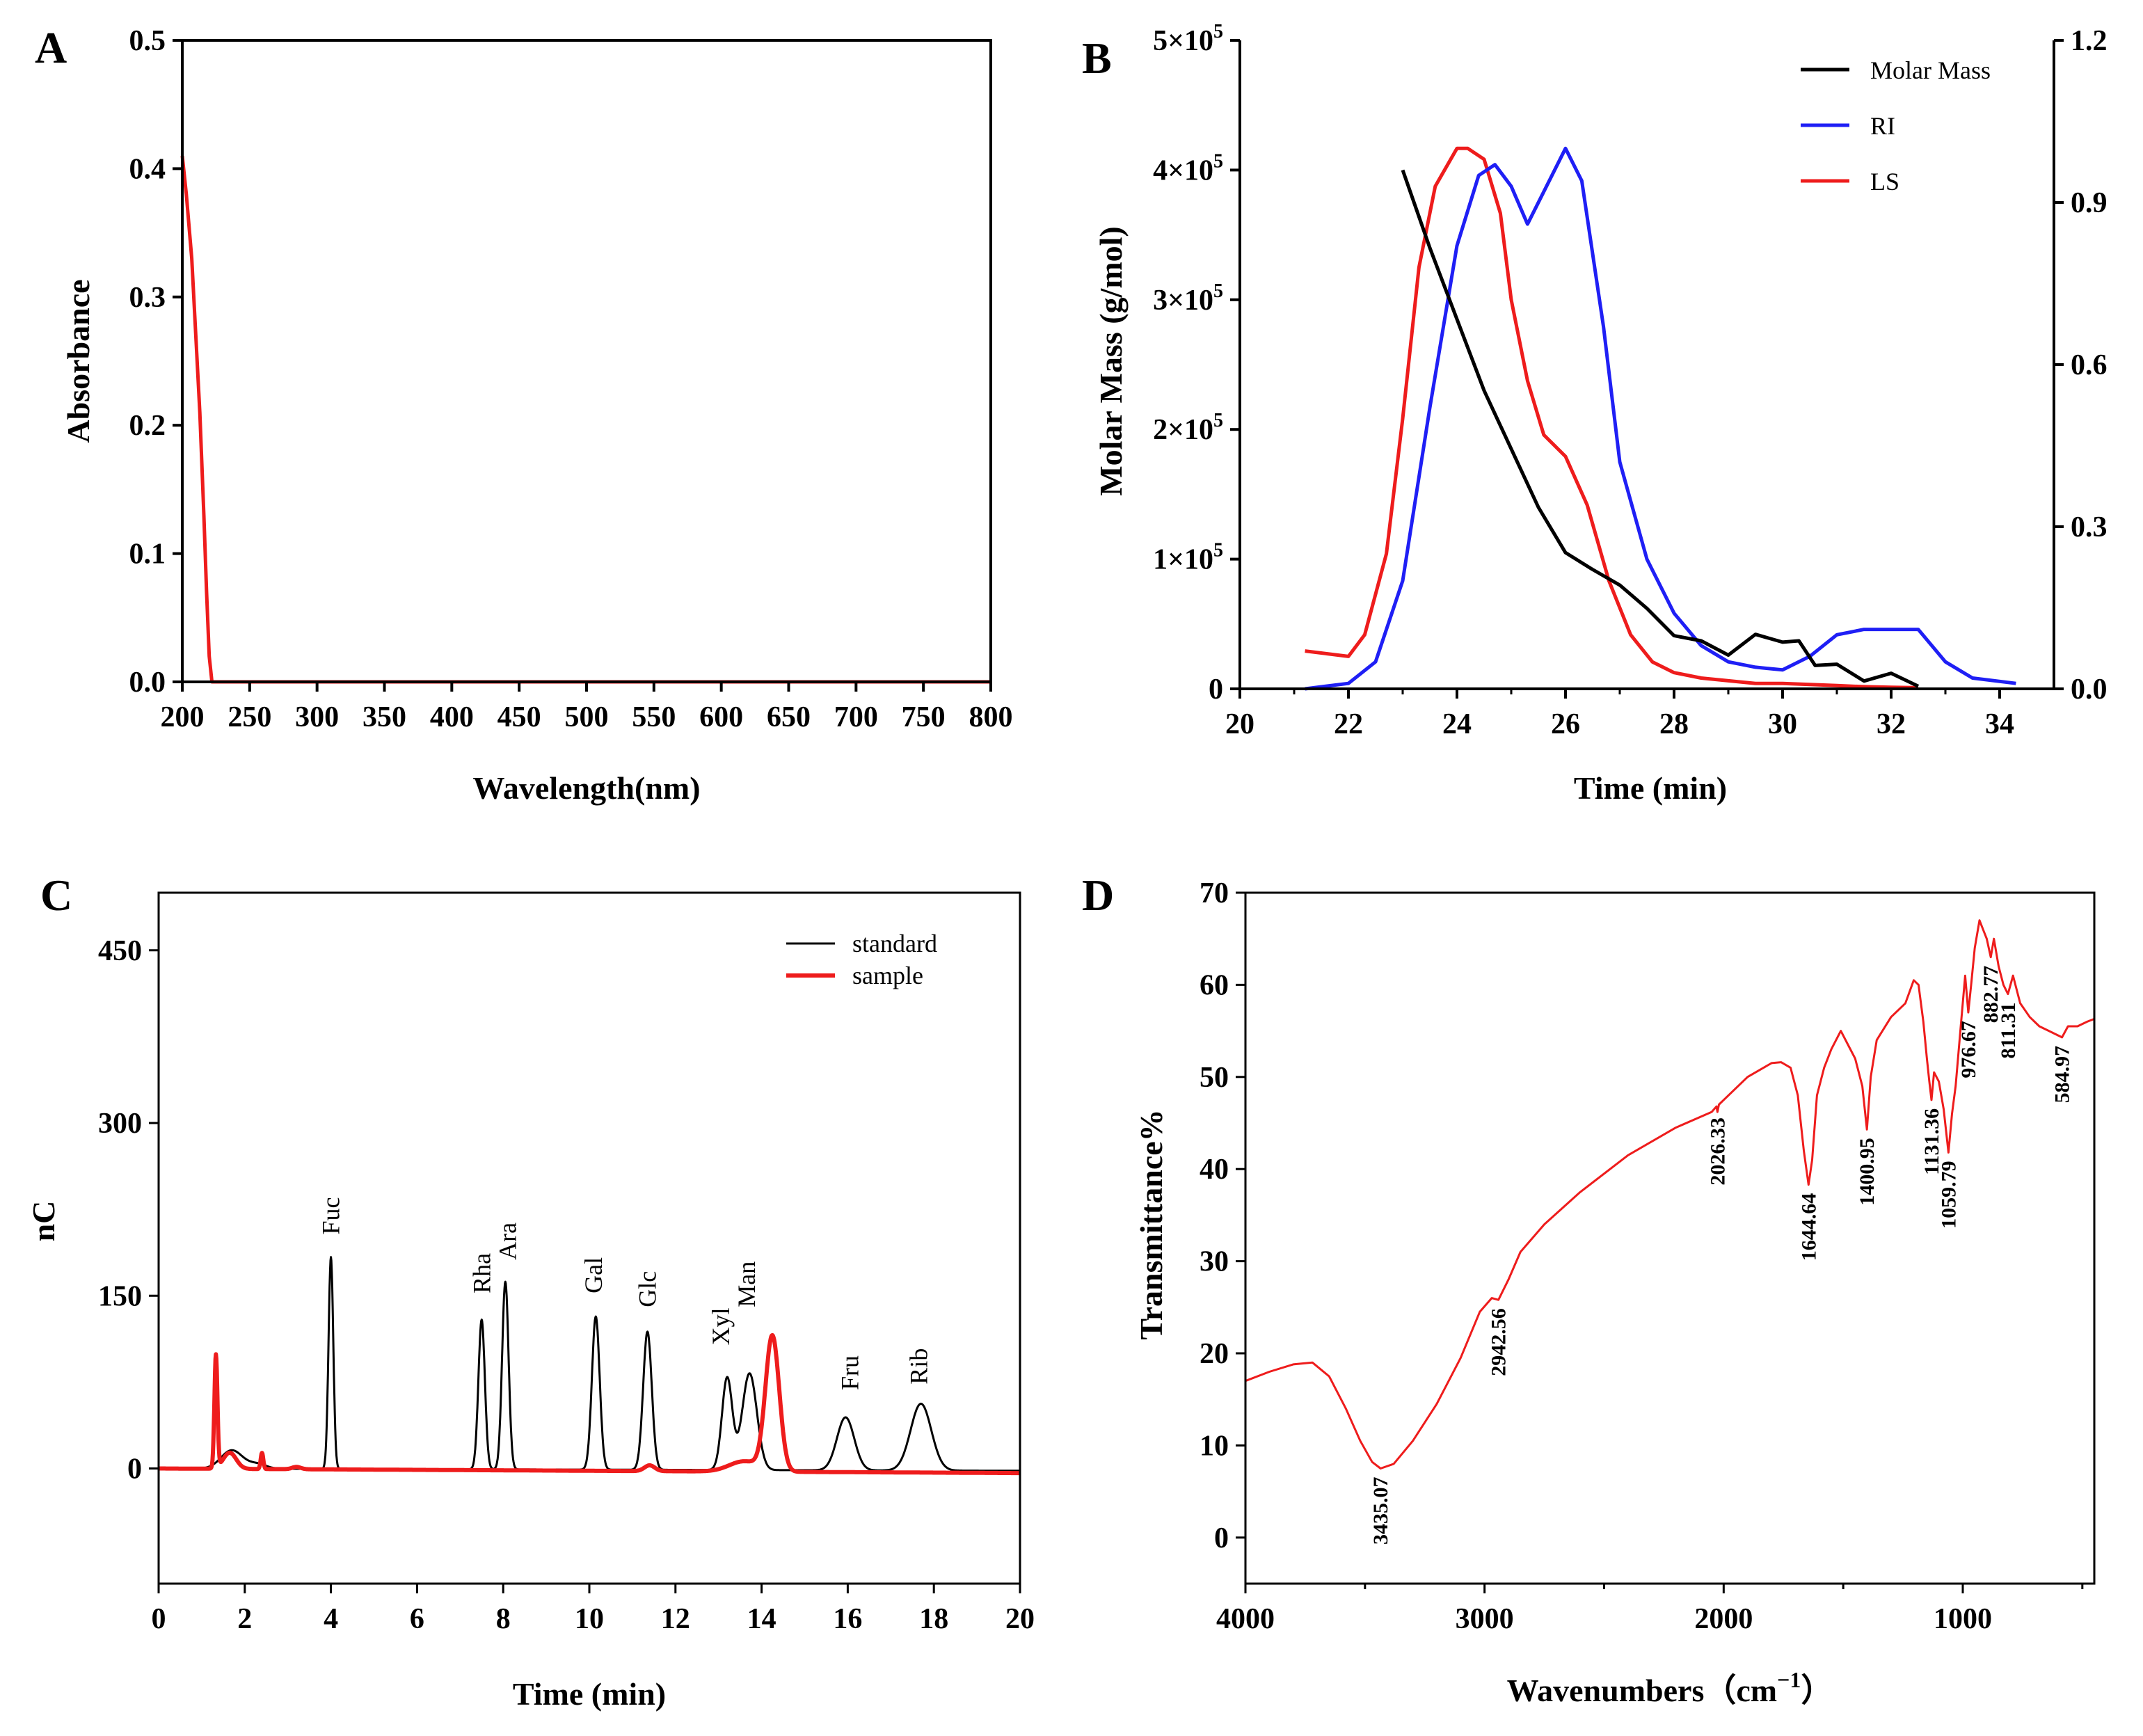 The width and height of the screenshot is (2143, 1736). Describe the element at coordinates (1214, 893) in the screenshot. I see `panel-d-y-tick-label: 70` at that location.